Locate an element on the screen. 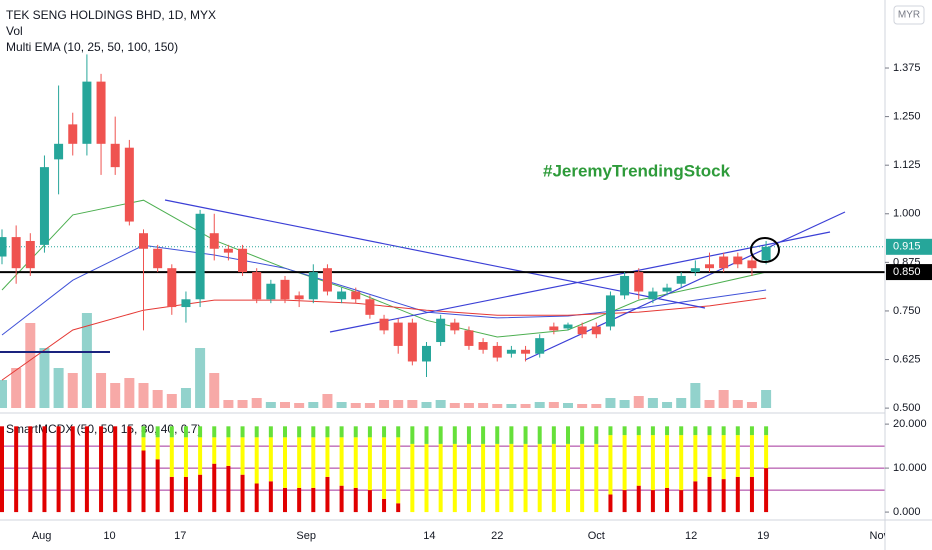 This screenshot has width=932, height=550. volume-label: Vol is located at coordinates (14, 31).